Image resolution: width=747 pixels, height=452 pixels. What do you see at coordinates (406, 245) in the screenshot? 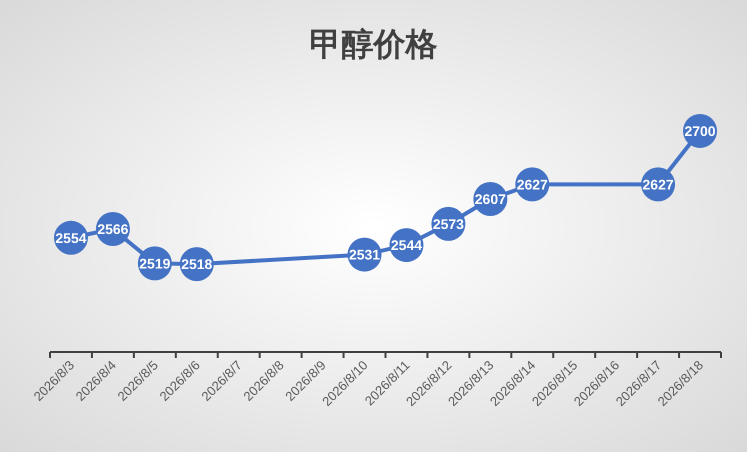
I see `data-label: 2544` at bounding box center [406, 245].